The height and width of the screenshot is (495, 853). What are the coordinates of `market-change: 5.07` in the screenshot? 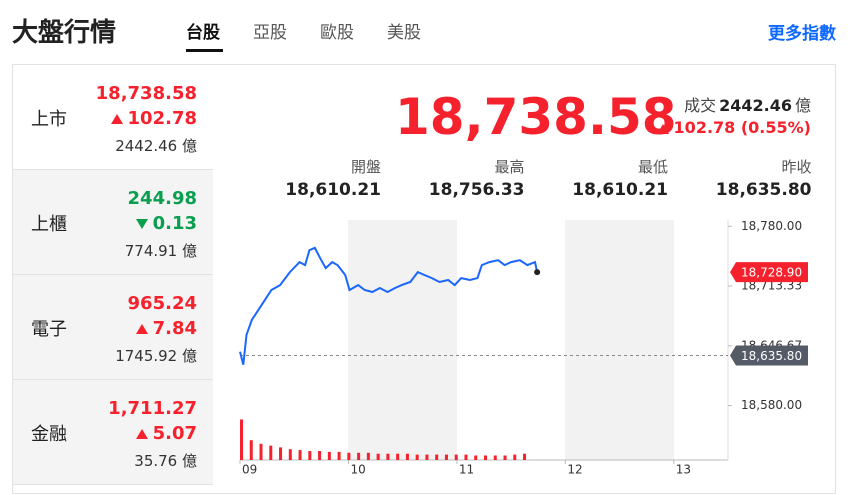 It's located at (166, 433).